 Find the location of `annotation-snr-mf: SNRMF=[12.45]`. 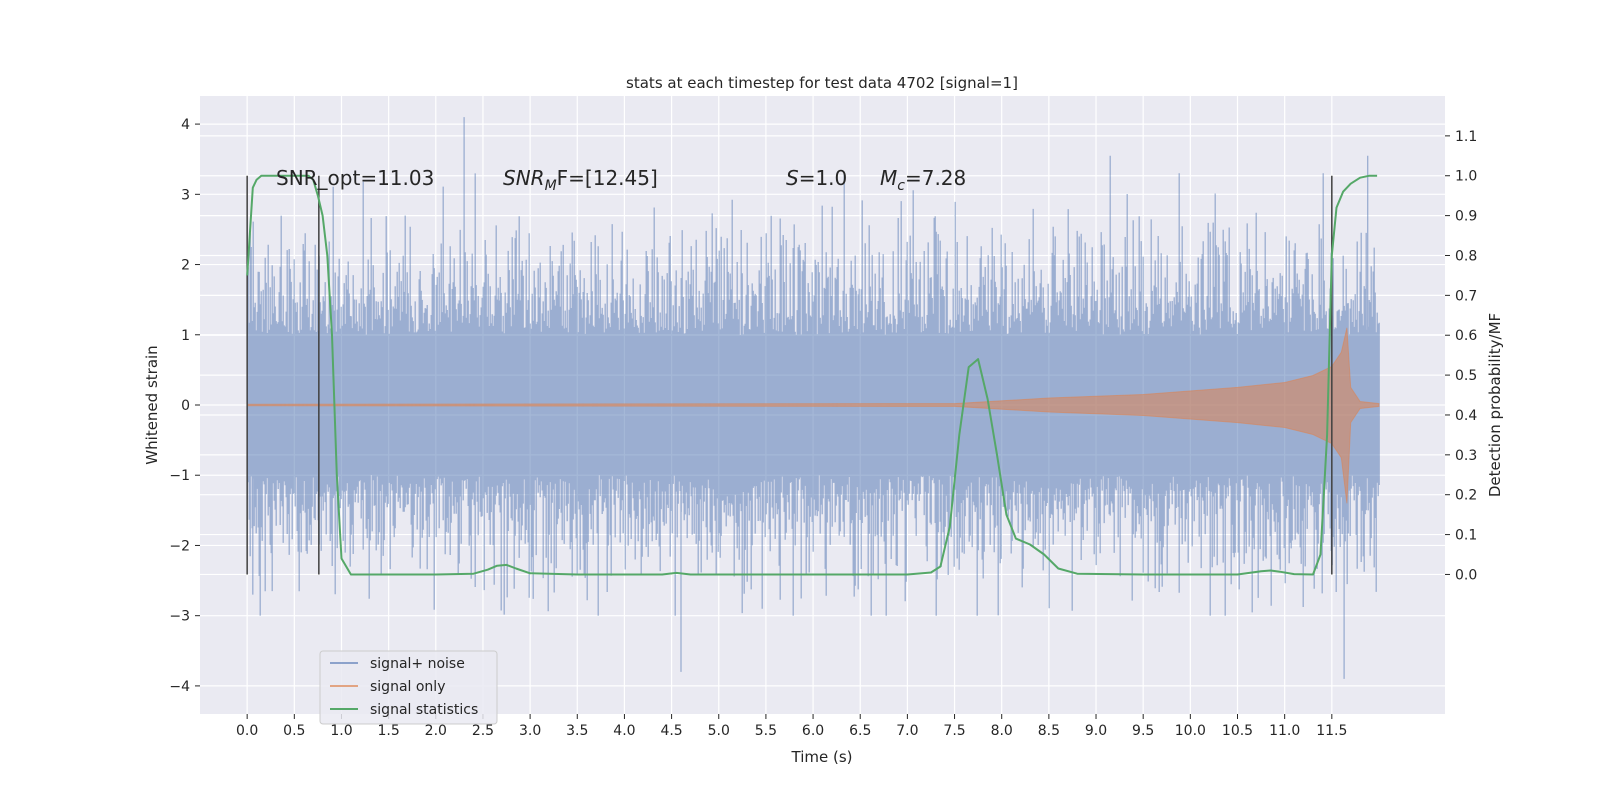

annotation-snr-mf: SNRMF=[12.45] is located at coordinates (580, 180).